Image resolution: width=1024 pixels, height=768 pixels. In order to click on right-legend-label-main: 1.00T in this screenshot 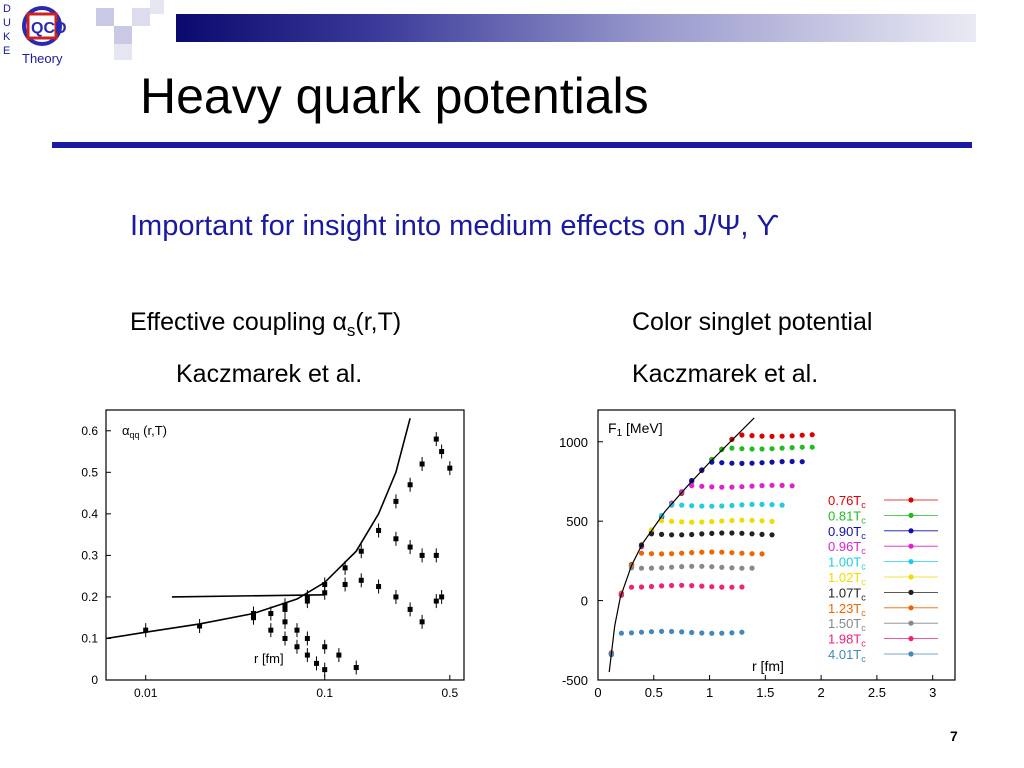, I will do `click(844, 562)`.